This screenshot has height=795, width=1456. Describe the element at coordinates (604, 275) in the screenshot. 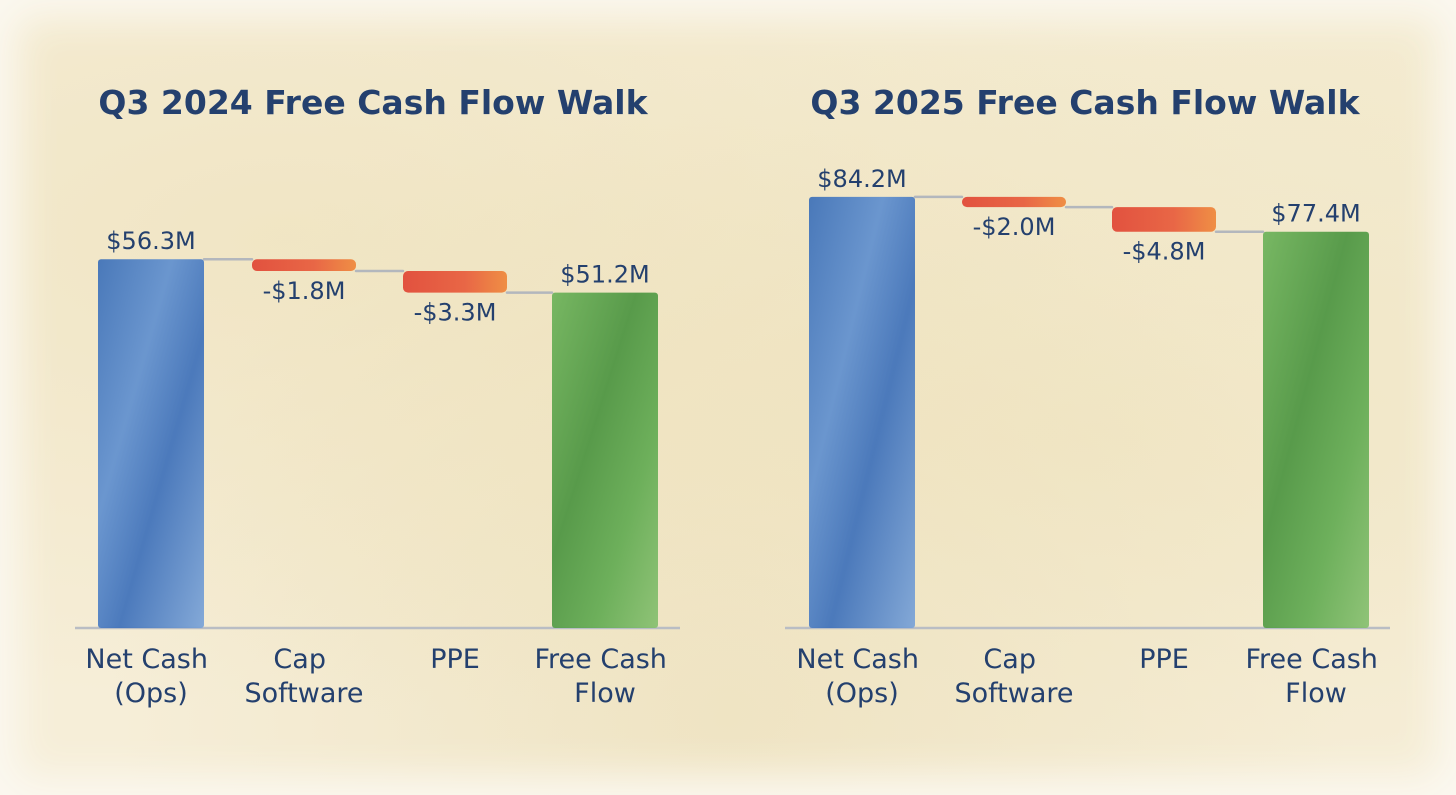

I see `value-label-free-cash-flow: $51.2M` at that location.